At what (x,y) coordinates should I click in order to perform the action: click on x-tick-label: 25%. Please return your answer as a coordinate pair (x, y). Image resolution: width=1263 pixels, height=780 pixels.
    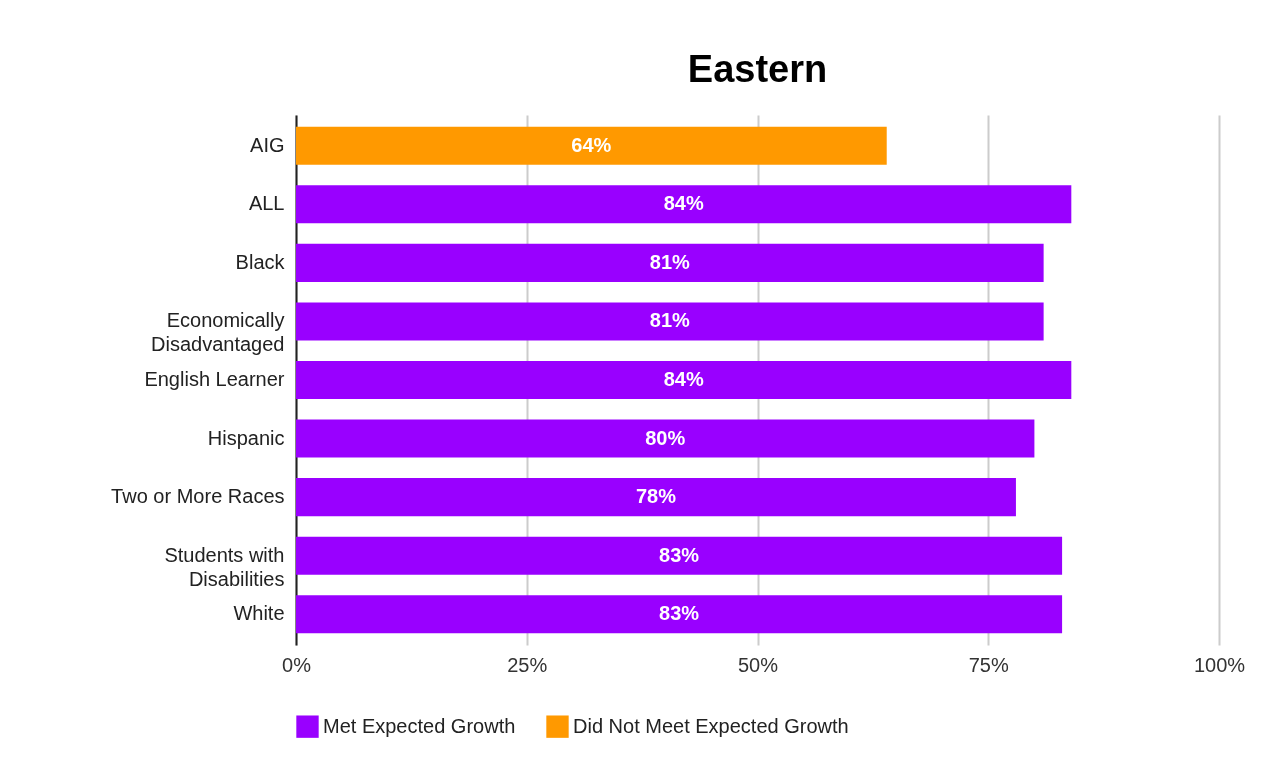
    Looking at the image, I should click on (527, 664).